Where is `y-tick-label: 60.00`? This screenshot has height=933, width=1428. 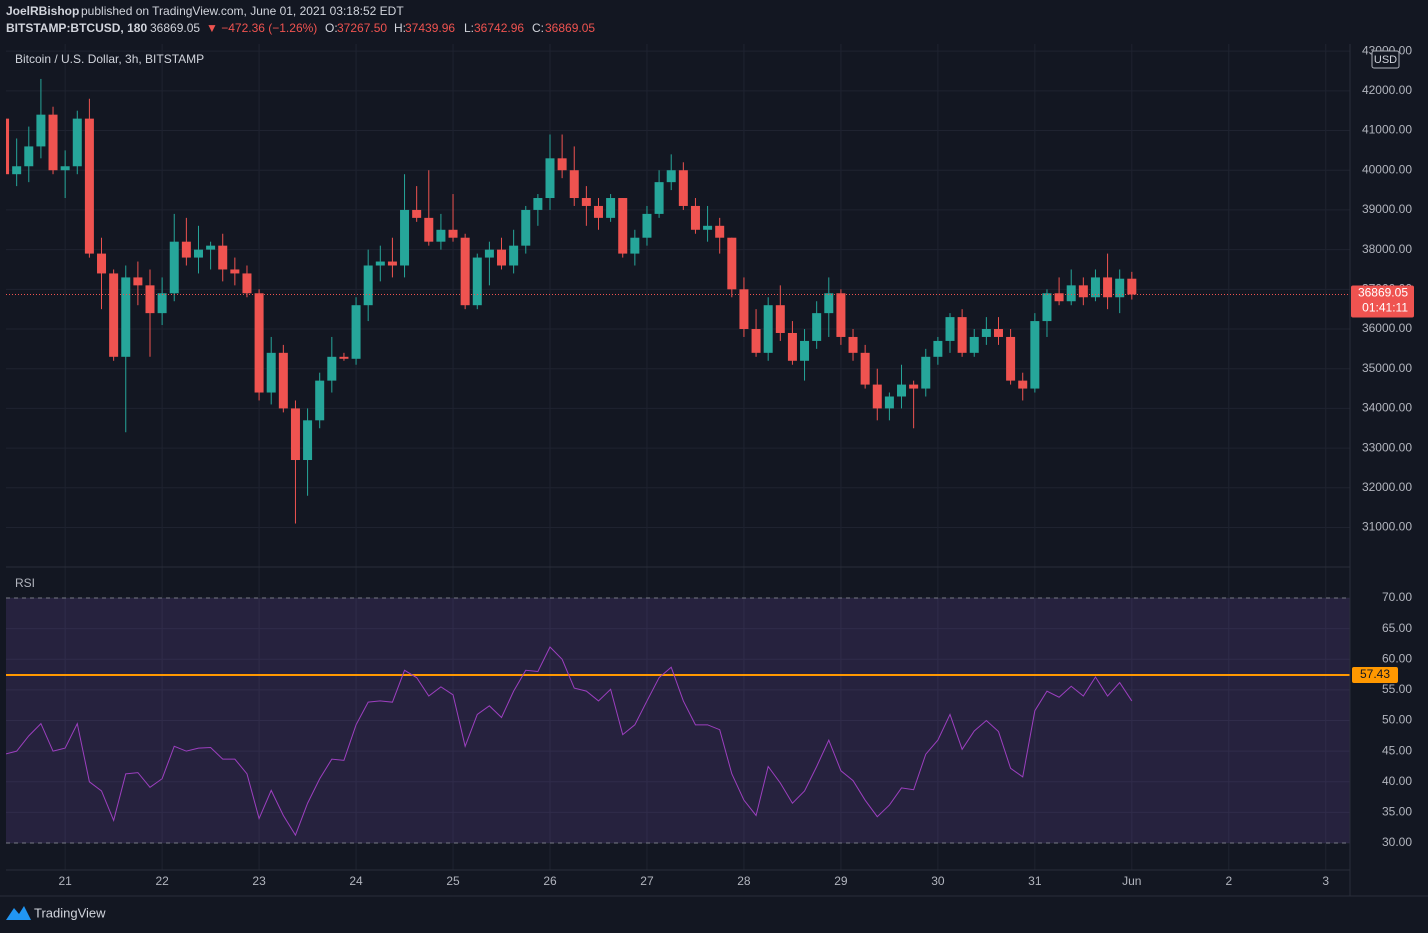
y-tick-label: 60.00 is located at coordinates (1397, 658).